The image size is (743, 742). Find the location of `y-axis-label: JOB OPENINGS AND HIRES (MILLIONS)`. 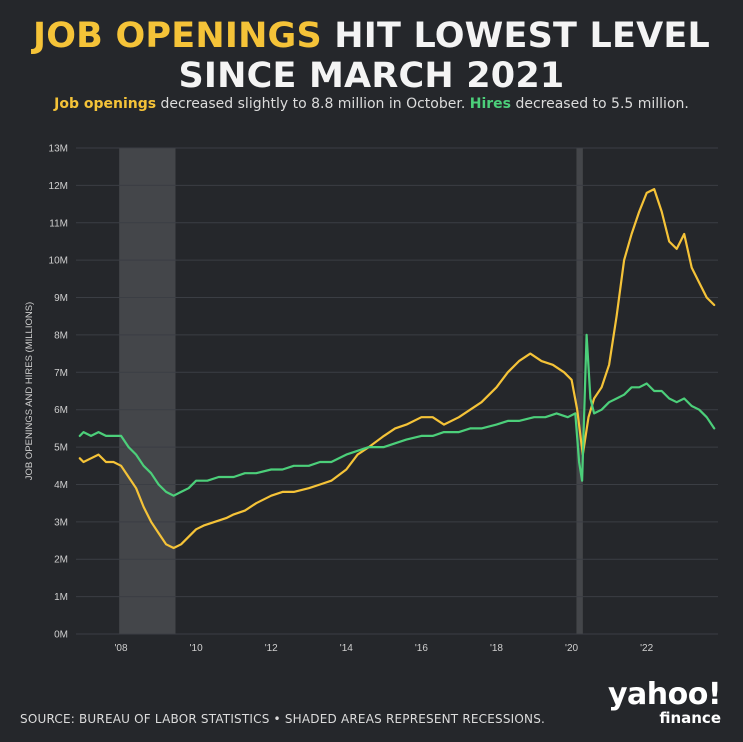

y-axis-label: JOB OPENINGS AND HIRES (MILLIONS) is located at coordinates (29, 391).